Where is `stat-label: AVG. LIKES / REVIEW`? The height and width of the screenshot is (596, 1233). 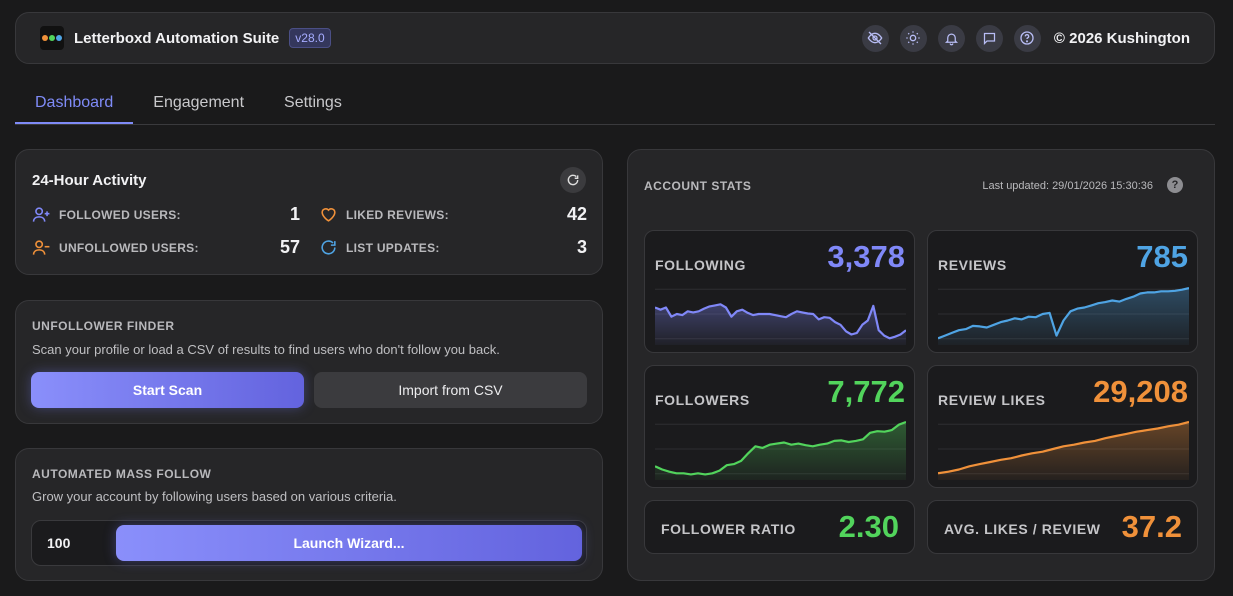 stat-label: AVG. LIKES / REVIEW is located at coordinates (1022, 529).